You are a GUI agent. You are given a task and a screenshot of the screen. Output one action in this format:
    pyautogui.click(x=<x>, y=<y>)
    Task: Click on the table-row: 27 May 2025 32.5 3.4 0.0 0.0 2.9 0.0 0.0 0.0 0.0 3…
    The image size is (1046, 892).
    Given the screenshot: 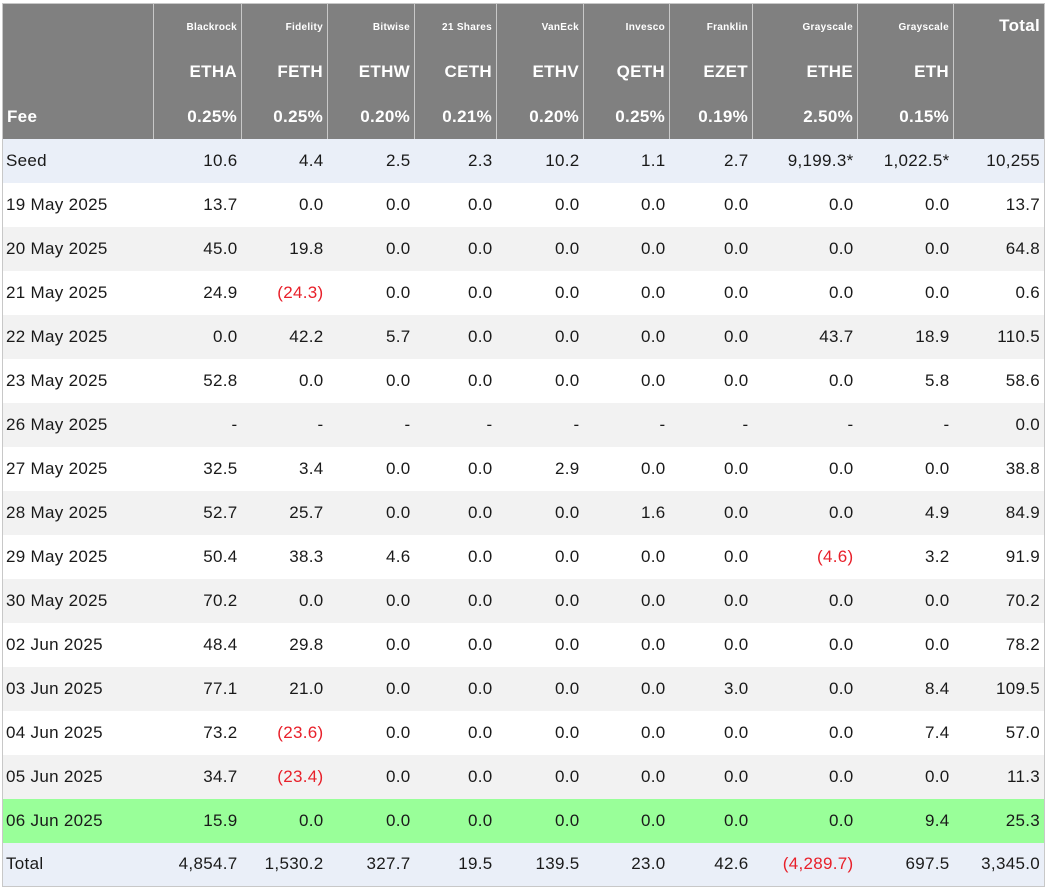 What is the action you would take?
    pyautogui.click(x=523, y=468)
    